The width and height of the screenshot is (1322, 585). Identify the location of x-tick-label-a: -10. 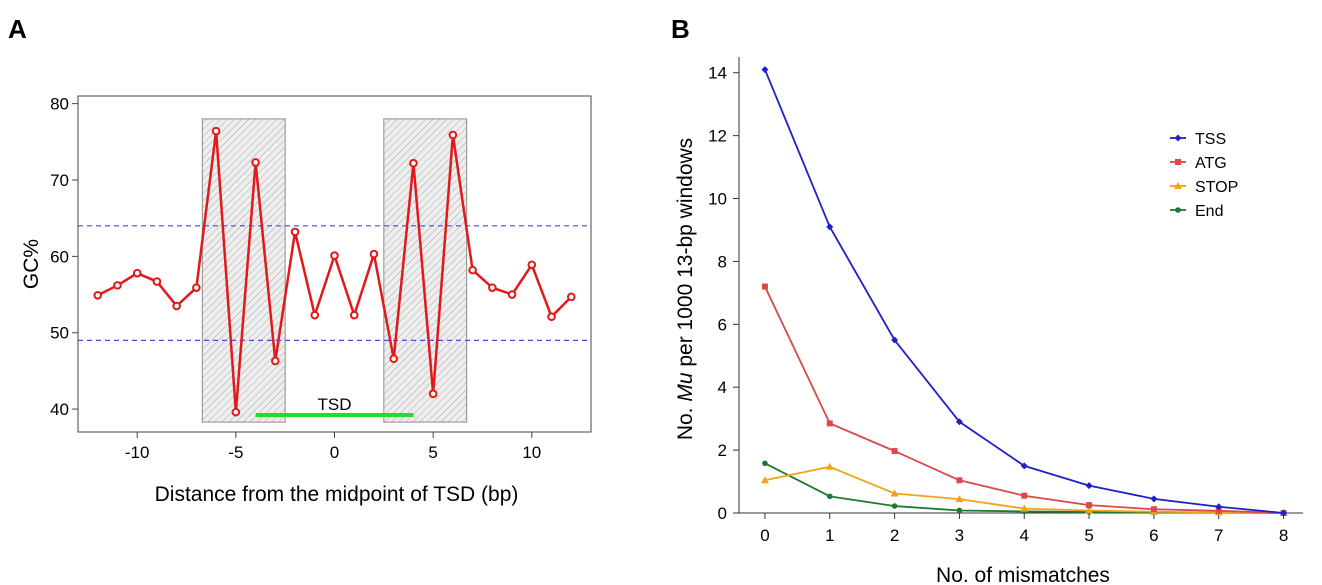
(137, 452).